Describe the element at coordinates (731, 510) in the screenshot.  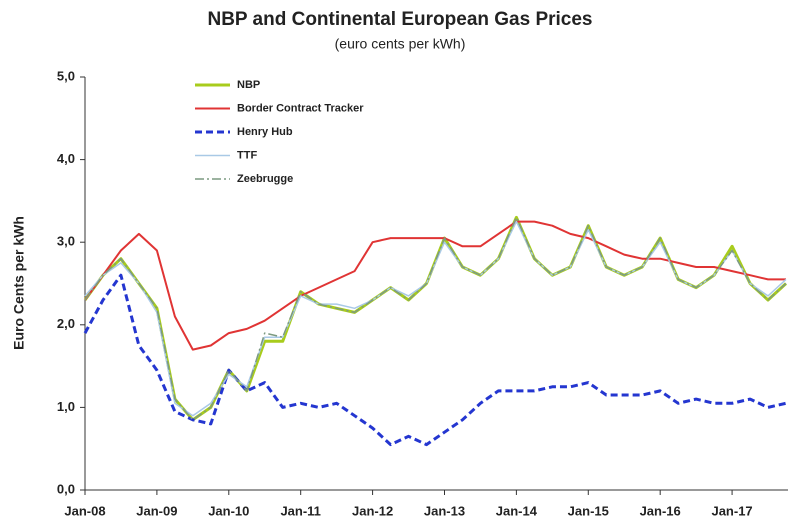
I see `x-tick-label: Jan-17` at that location.